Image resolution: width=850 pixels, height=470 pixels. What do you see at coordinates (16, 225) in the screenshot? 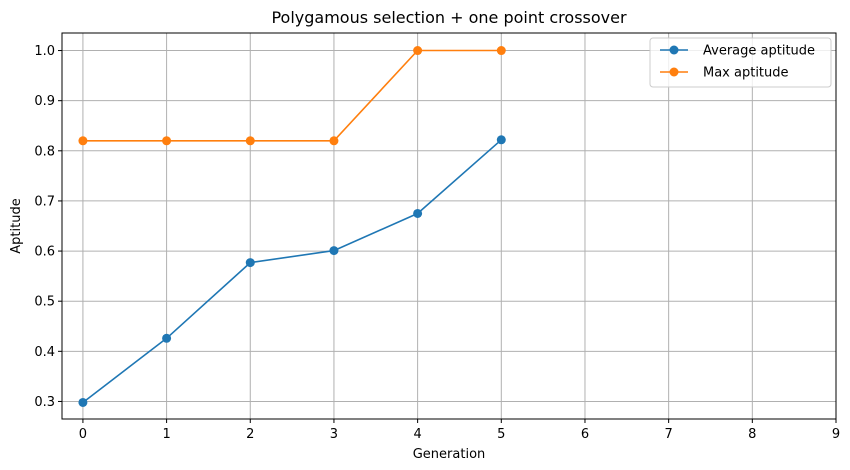
I see `y-axis-label: Aptitude` at bounding box center [16, 225].